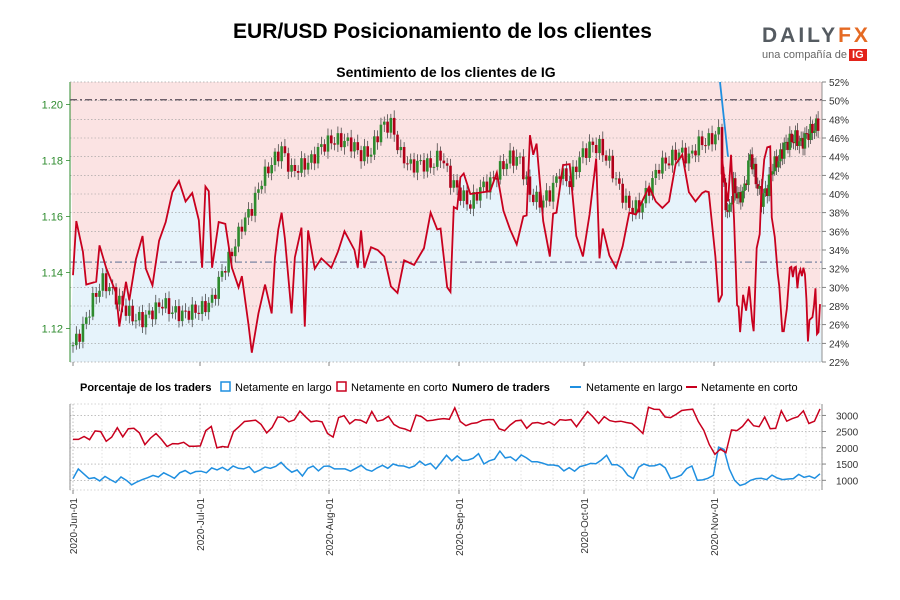  I want to click on legend-pct-short: Netamente en corto, so click(399, 388).